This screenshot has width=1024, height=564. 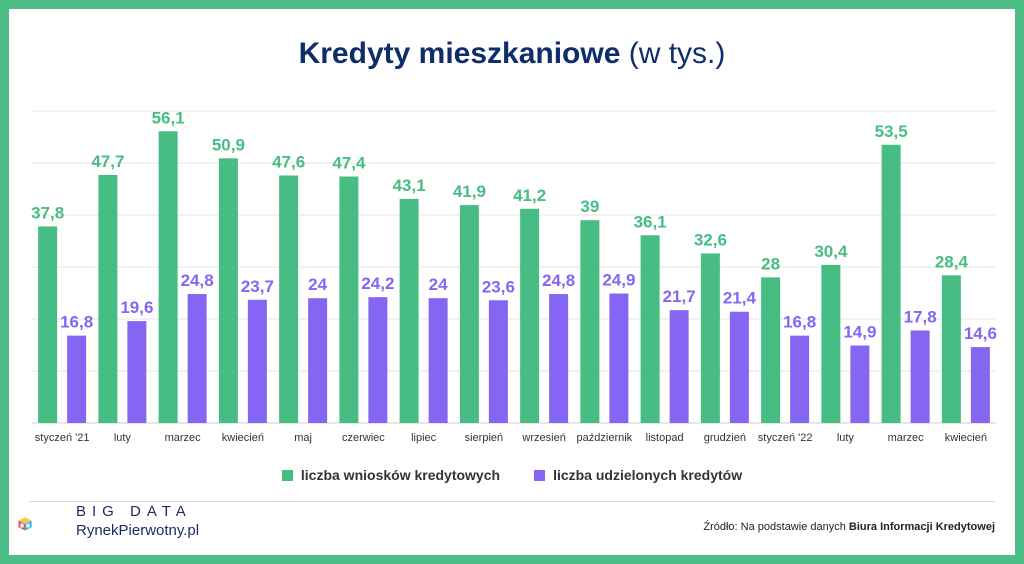 What do you see at coordinates (469, 191) in the screenshot?
I see `data-label-applications: 41,9` at bounding box center [469, 191].